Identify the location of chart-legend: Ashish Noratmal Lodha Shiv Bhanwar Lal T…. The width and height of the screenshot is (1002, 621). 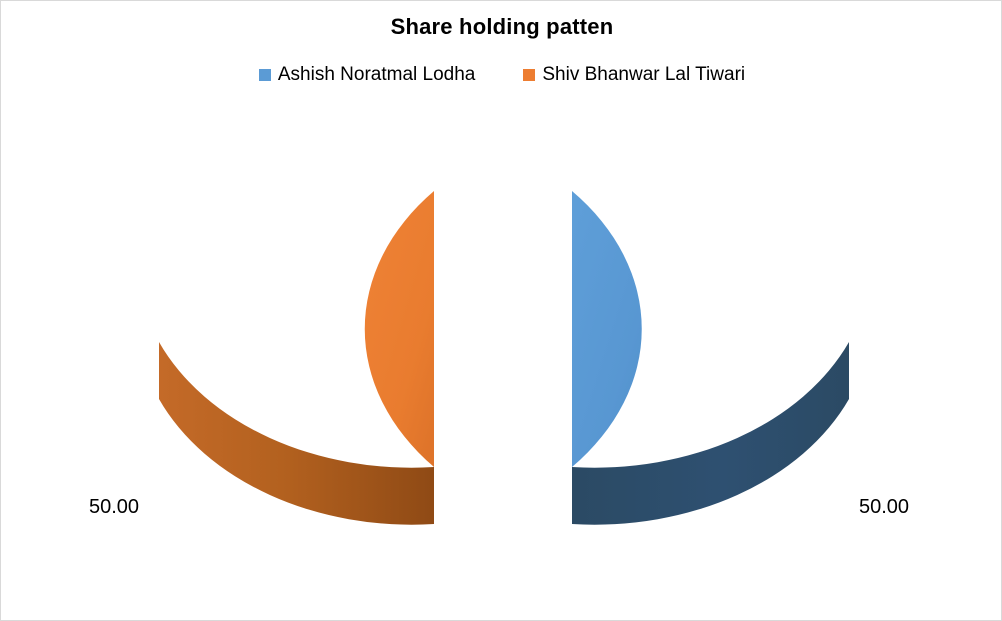
(501, 74).